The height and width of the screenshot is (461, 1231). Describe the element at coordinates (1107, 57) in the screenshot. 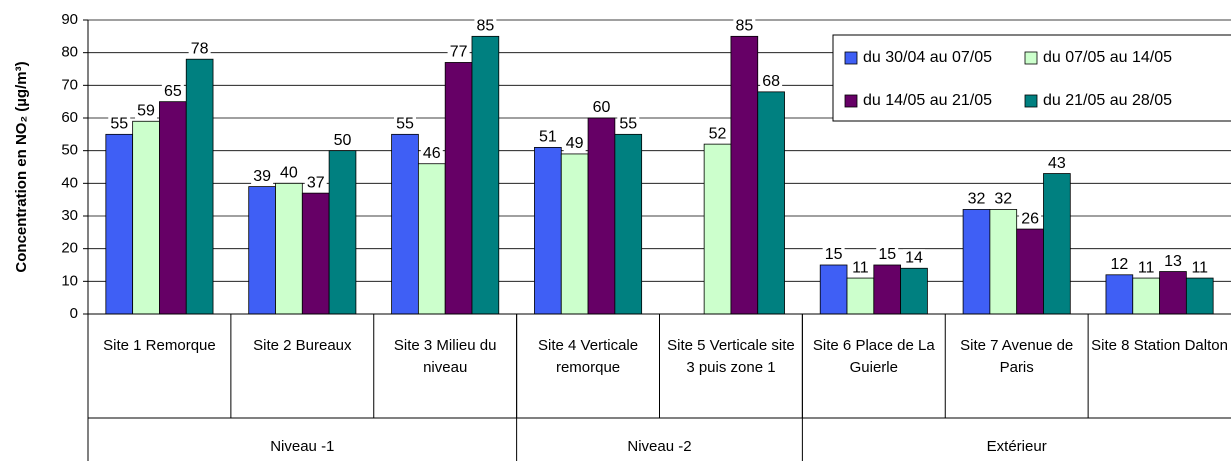

I see `legend-label: du 07/05 au 14/05` at that location.